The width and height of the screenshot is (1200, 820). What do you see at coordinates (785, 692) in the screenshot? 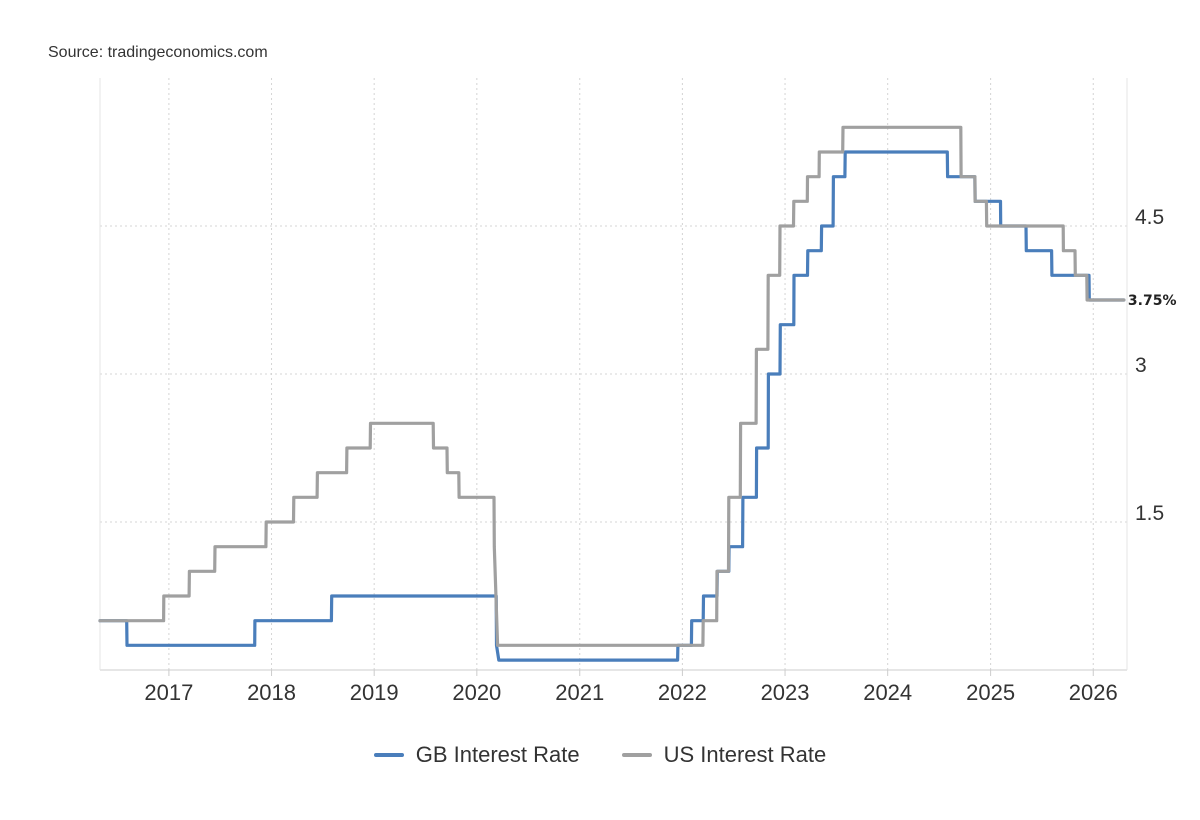
I see `x-tick-label-2023: 2023` at bounding box center [785, 692].